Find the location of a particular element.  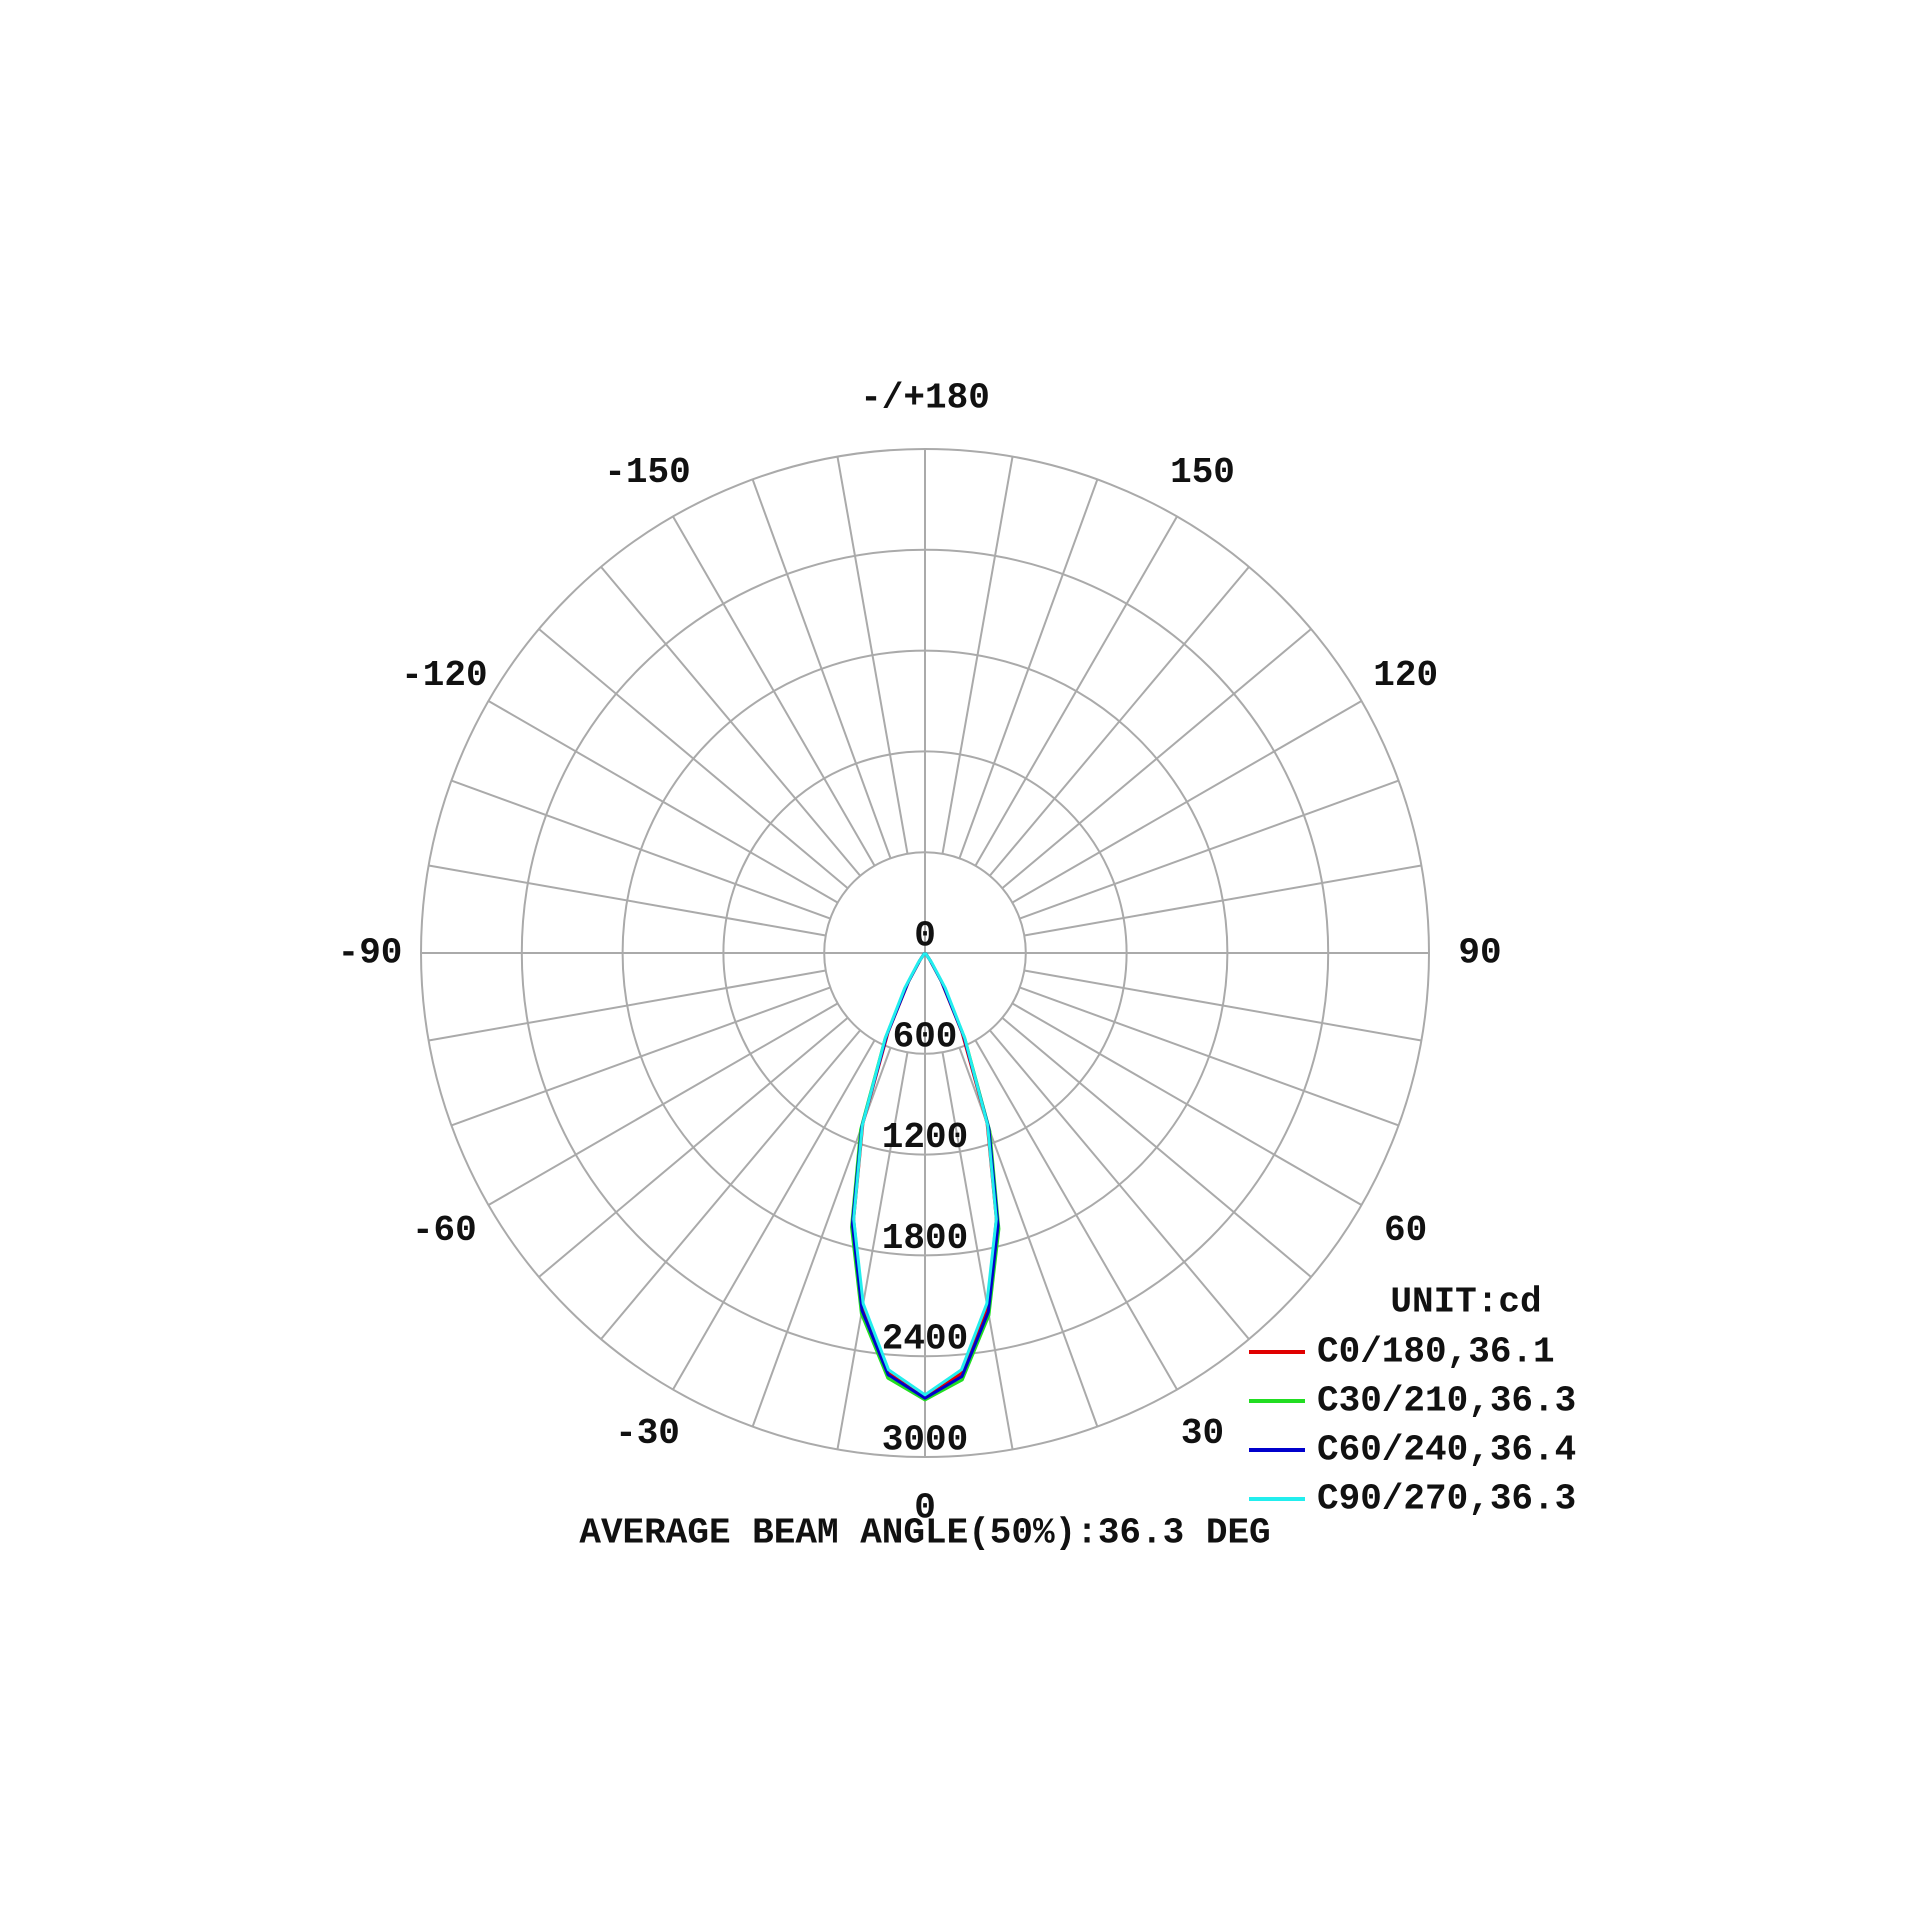

legend-label: C60/240,36.4 is located at coordinates (1446, 1450).